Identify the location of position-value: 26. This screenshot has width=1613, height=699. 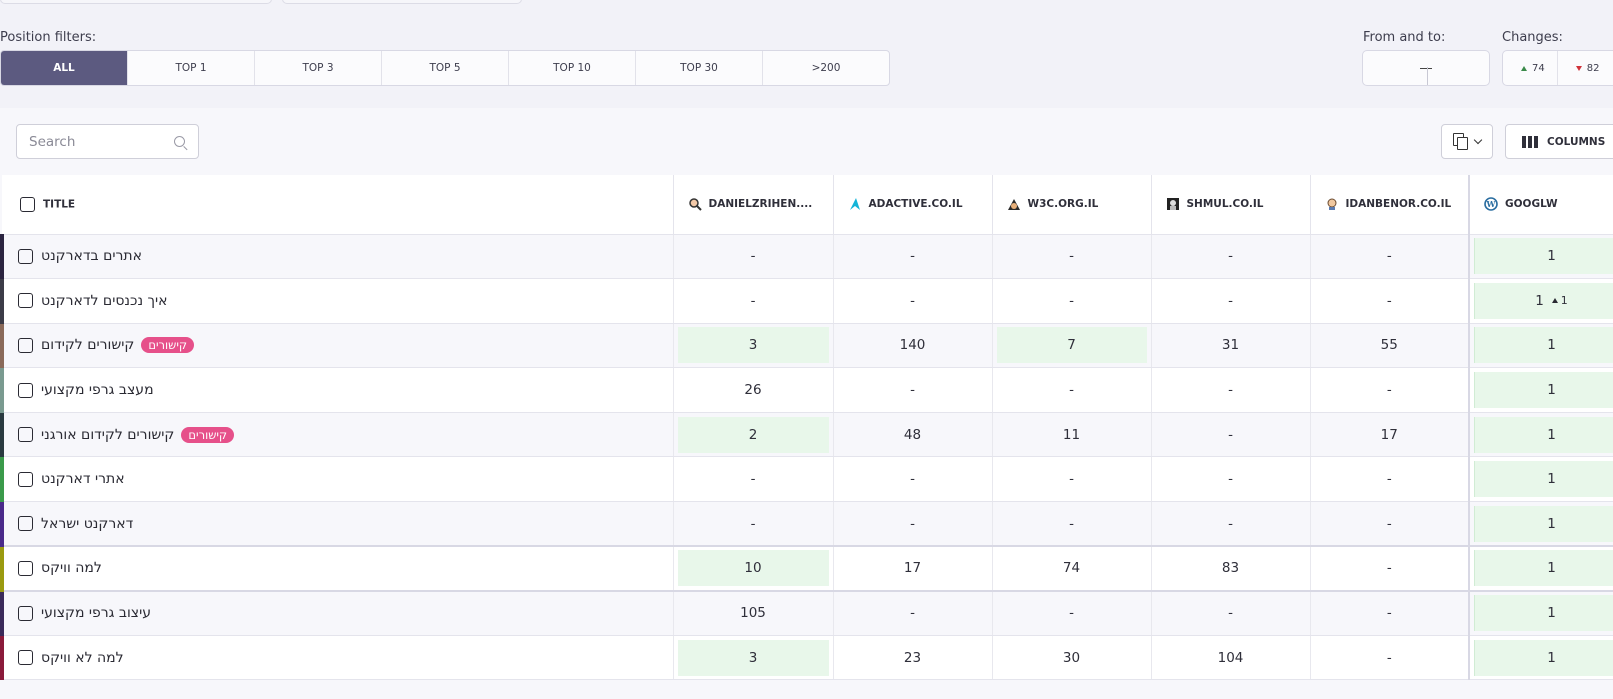
(753, 390).